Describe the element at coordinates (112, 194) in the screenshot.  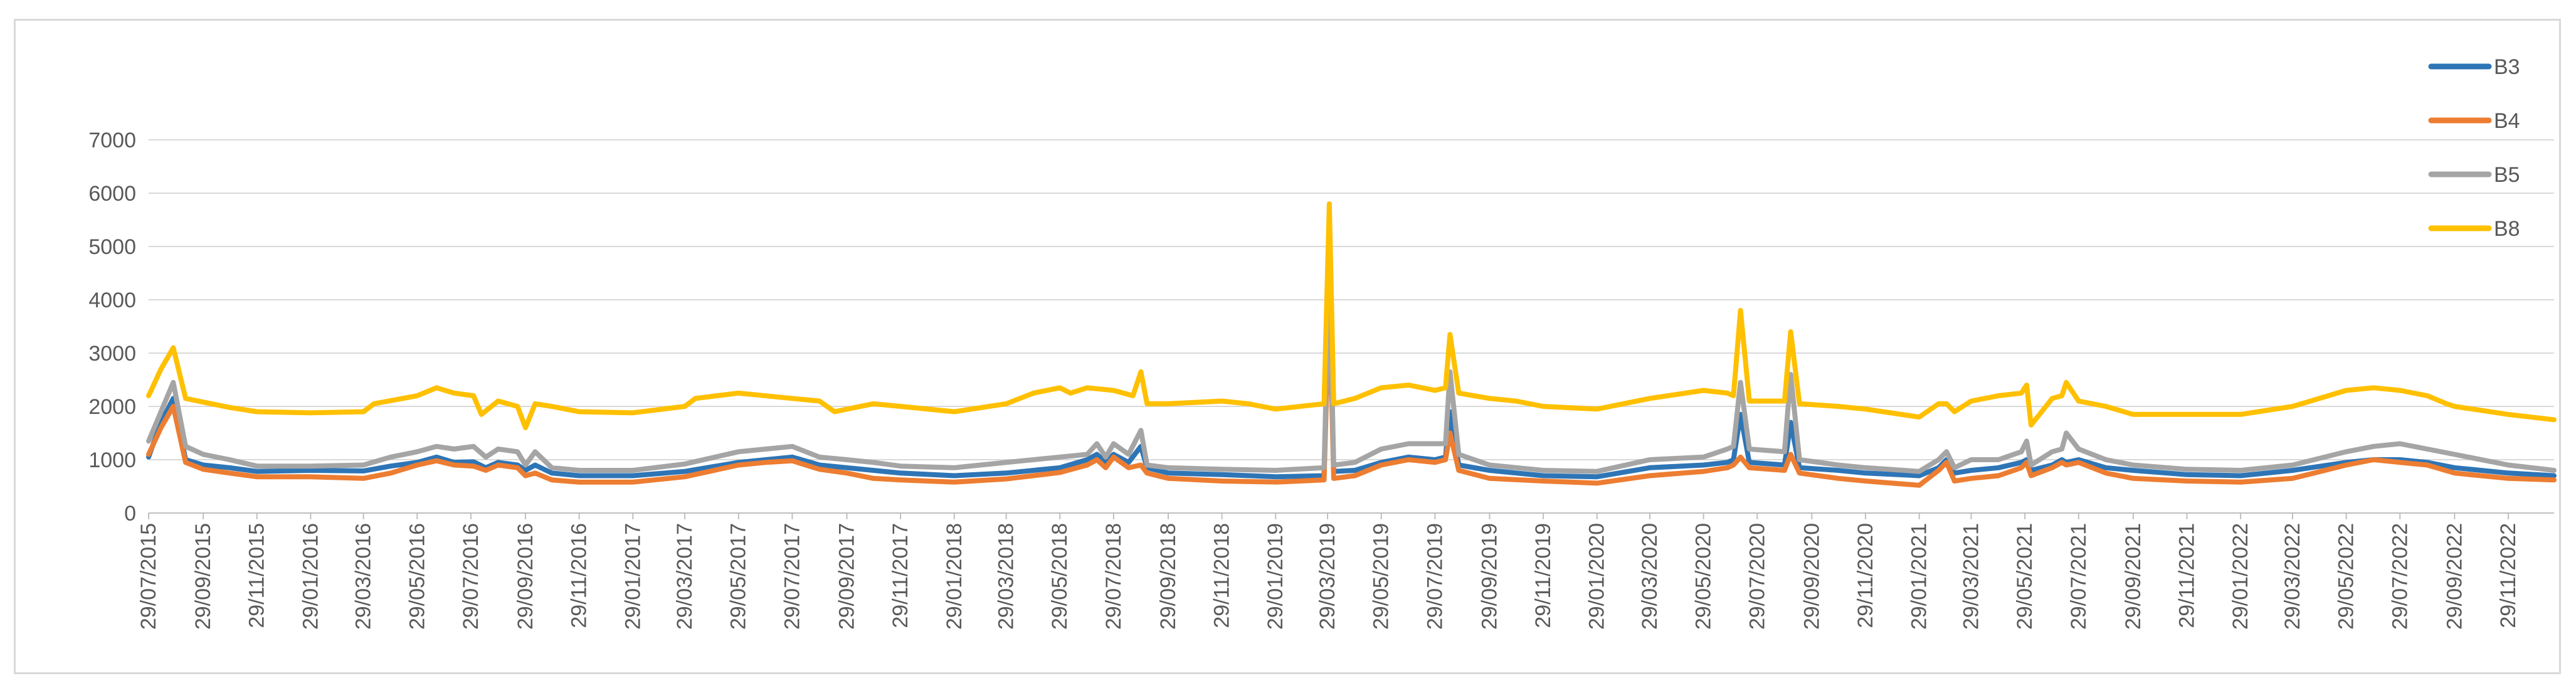
I see `y-tick-label: 6000` at that location.